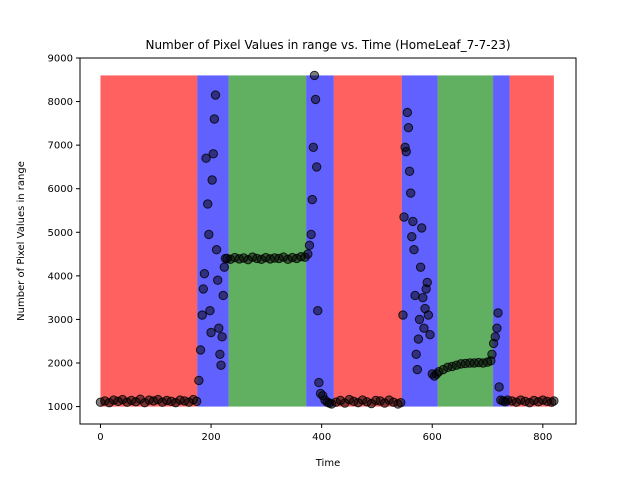 The image size is (640, 480). I want to click on y-tick-label-6000: 6000, so click(60, 189).